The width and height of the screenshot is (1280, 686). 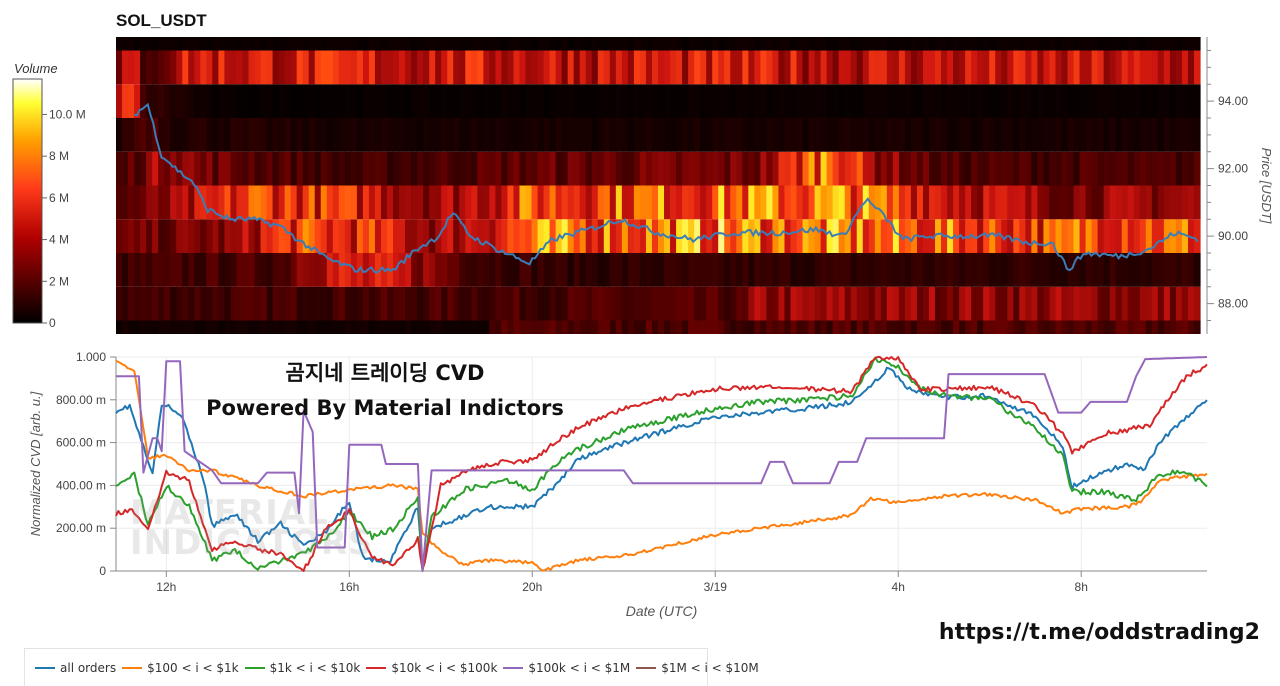 I want to click on watermark-line-1: MATERIAL, so click(x=229, y=513).